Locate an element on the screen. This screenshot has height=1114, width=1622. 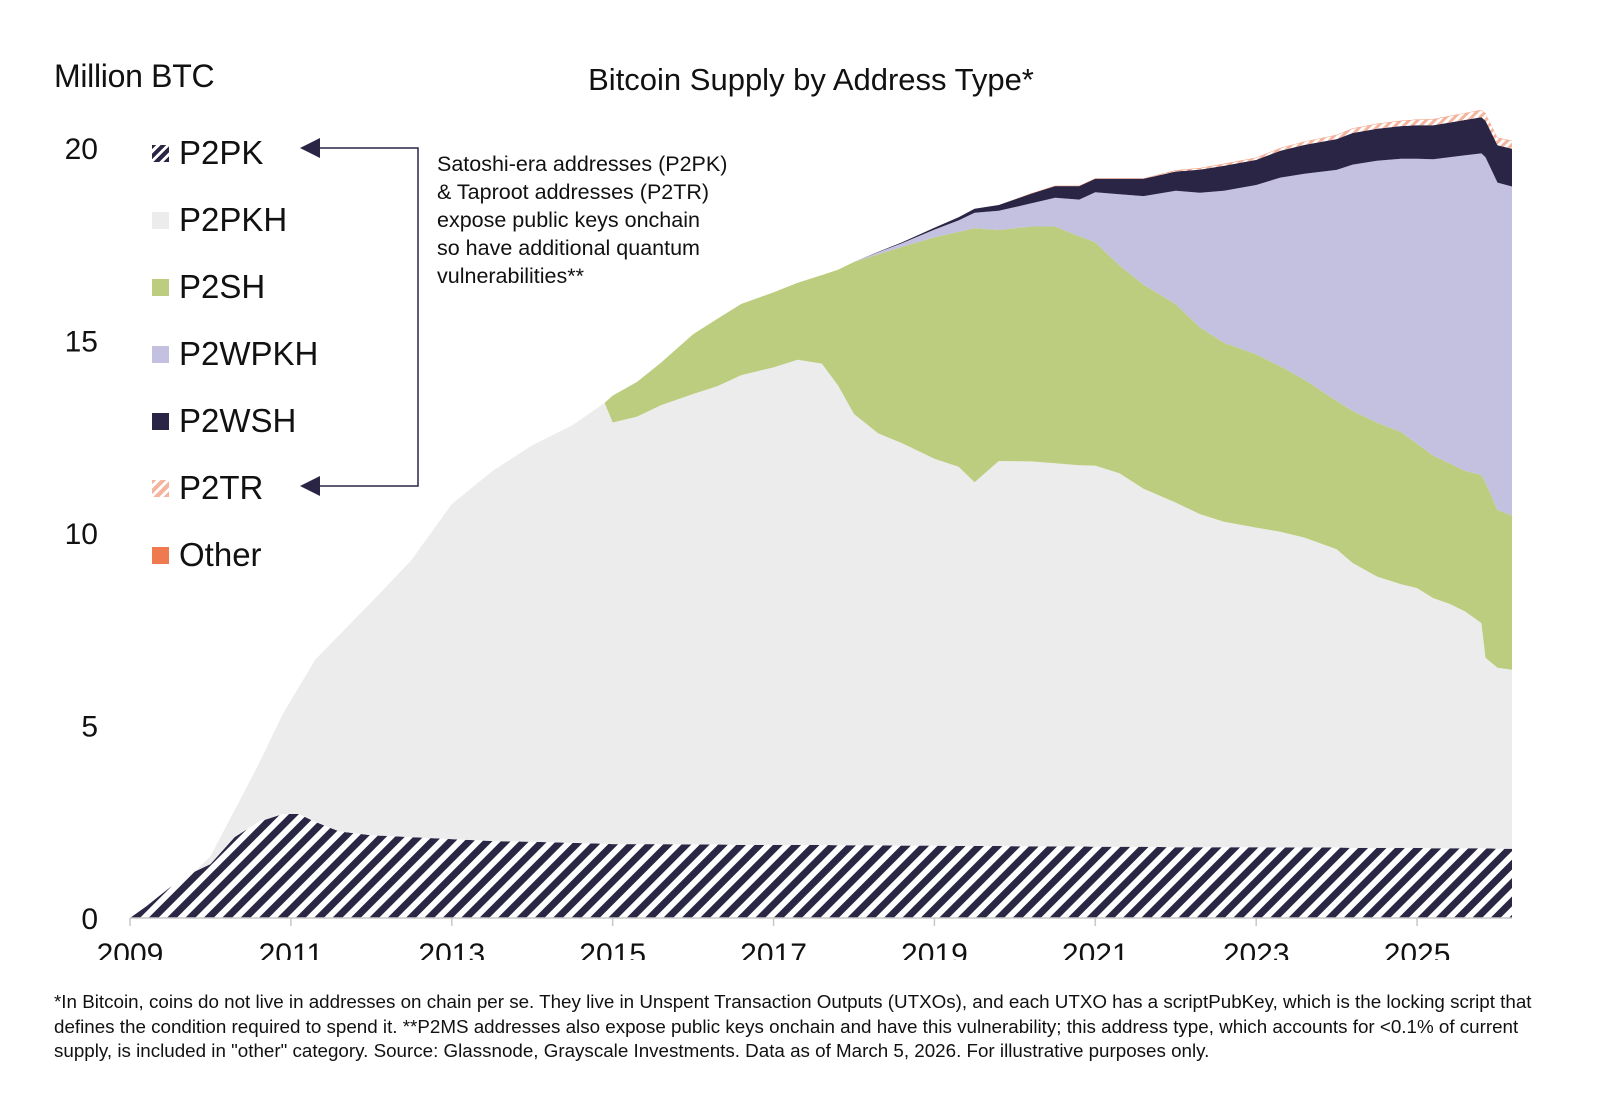
bracket-line is located at coordinates (368, 317).